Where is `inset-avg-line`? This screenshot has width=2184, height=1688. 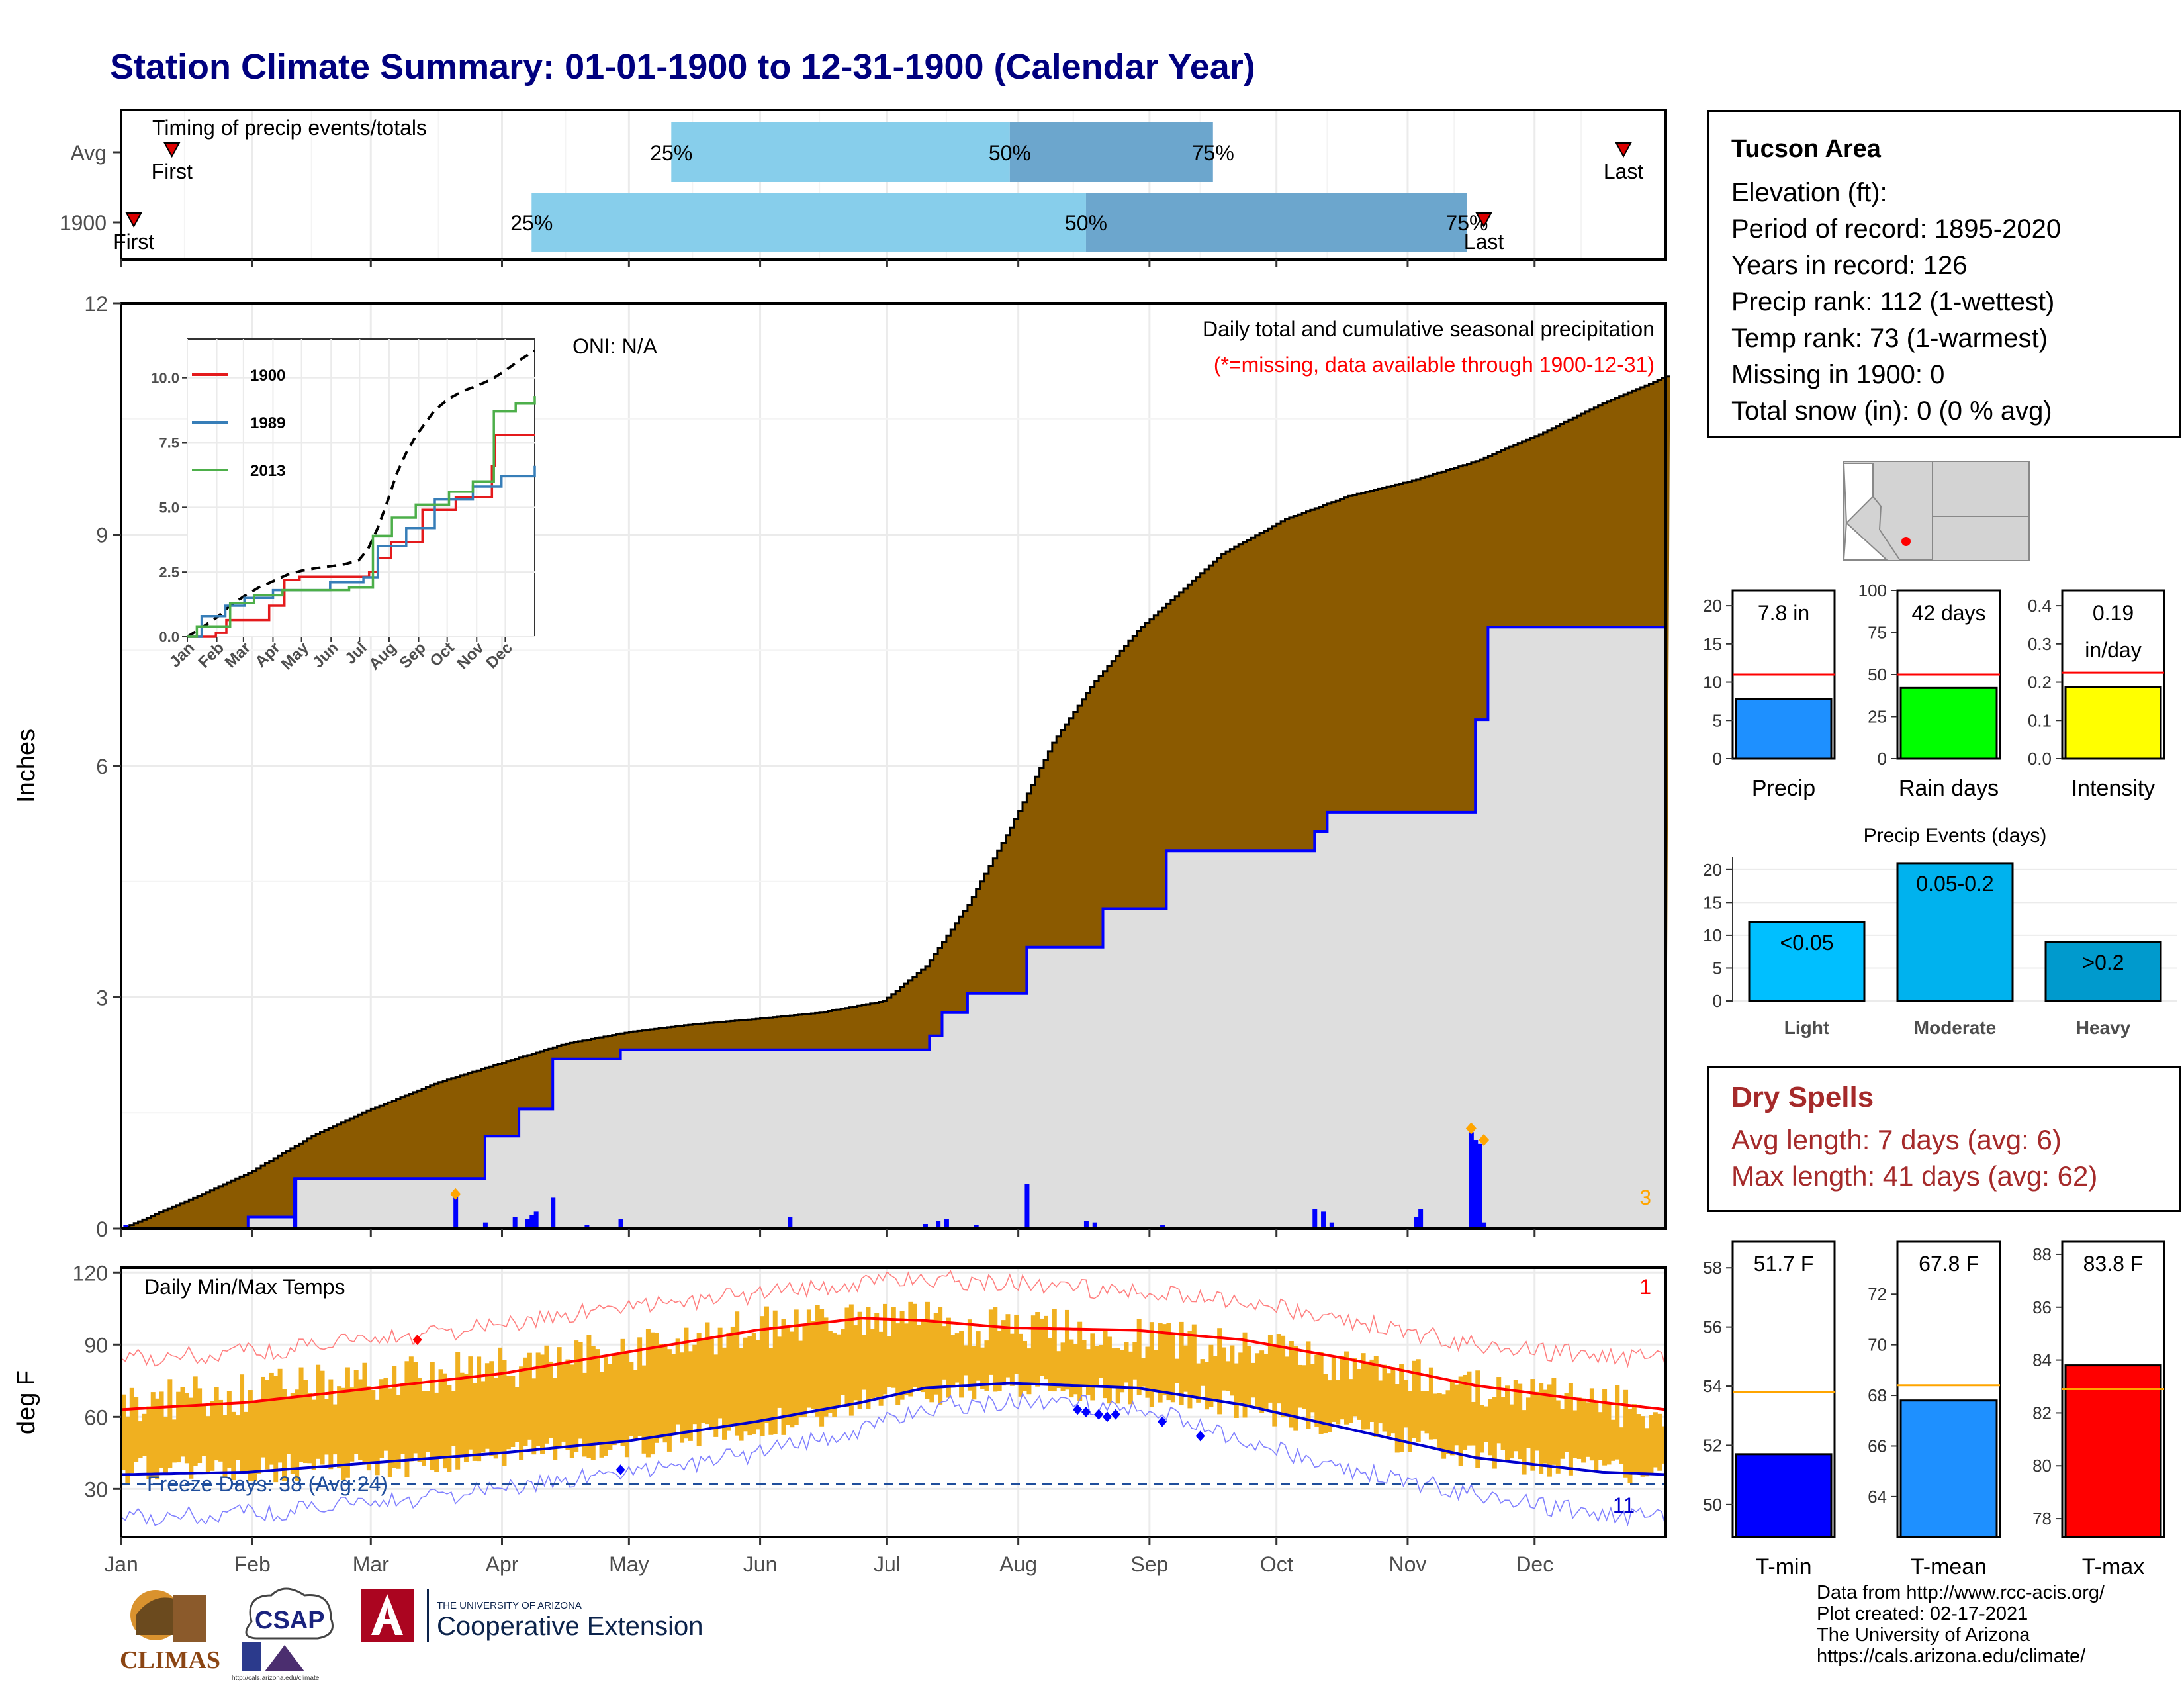
inset-avg-line is located at coordinates (361, 493).